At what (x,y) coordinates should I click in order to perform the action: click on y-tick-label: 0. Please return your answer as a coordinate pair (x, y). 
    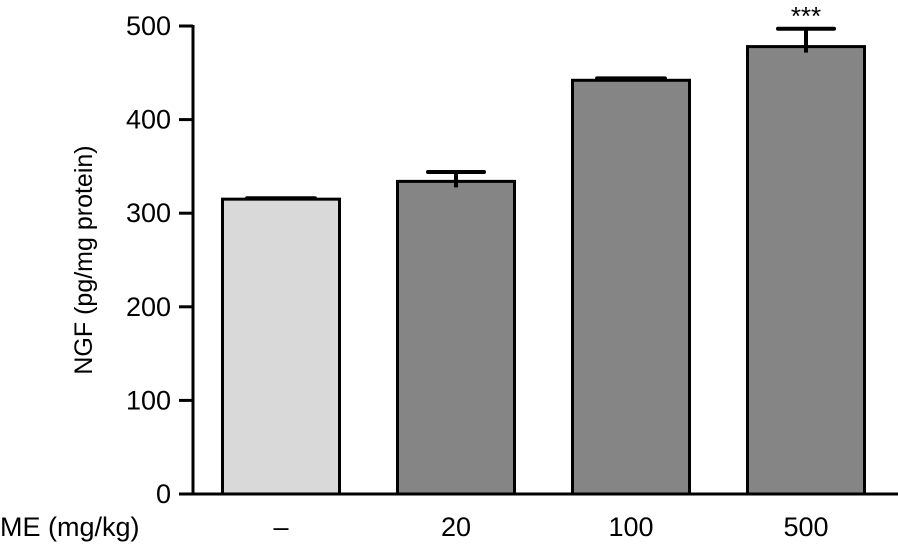
    Looking at the image, I should click on (163, 494).